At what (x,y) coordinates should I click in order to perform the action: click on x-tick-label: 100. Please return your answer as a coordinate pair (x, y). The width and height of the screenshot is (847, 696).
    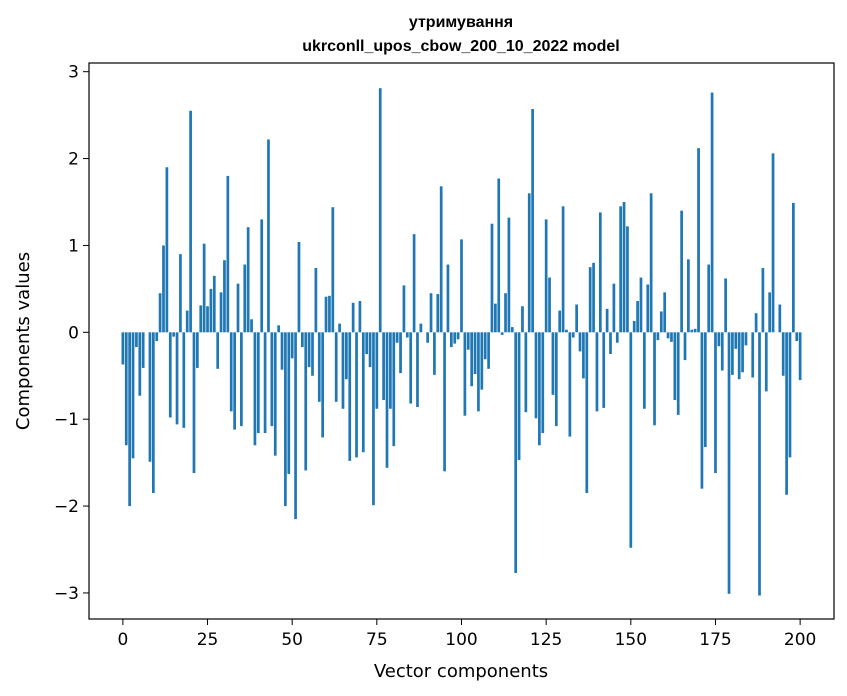
    Looking at the image, I should click on (461, 640).